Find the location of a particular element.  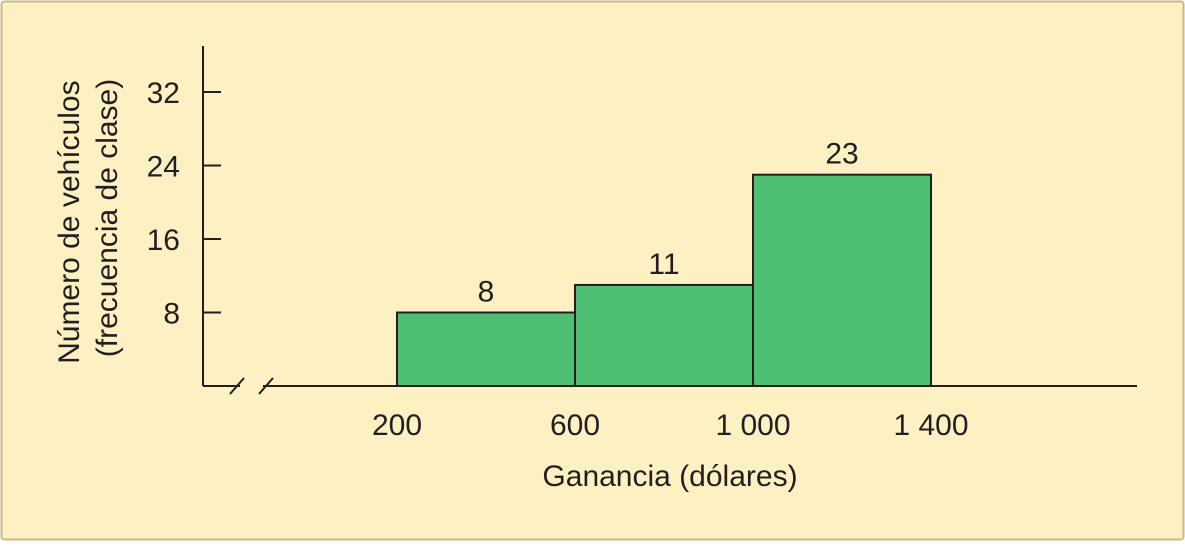

x-tick-label: 200 is located at coordinates (397, 425).